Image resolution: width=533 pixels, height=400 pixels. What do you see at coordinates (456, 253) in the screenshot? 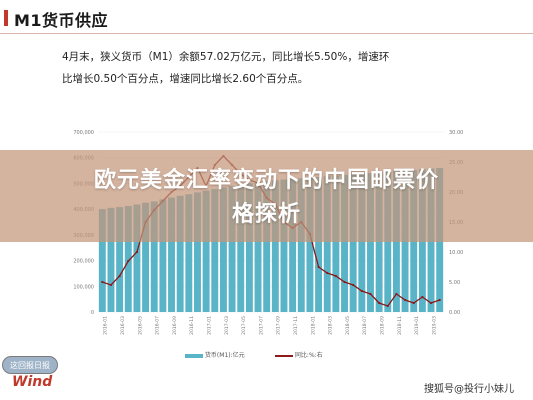
I see `right-tick-label: 10.00` at bounding box center [456, 253].